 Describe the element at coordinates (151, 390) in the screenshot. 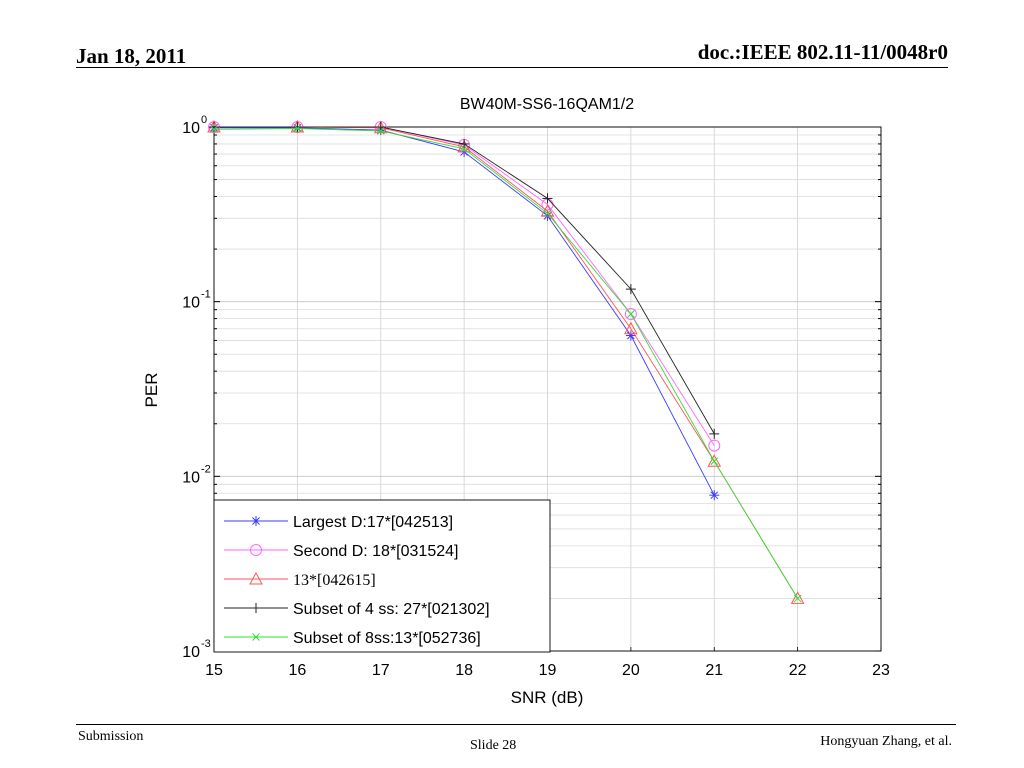

I see `y-axis-label: PER` at that location.